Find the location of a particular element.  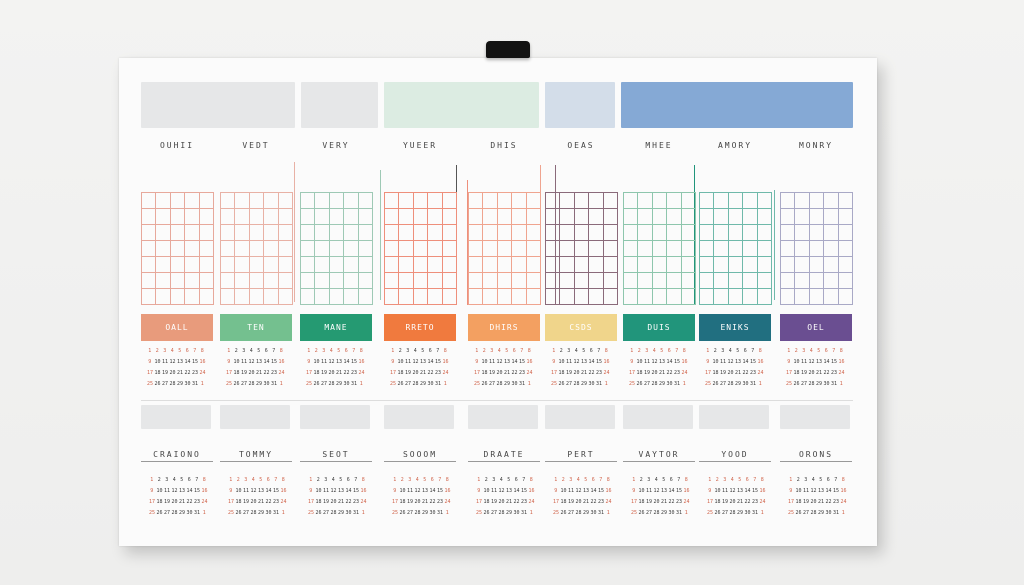

mini-day: 25 is located at coordinates (791, 512).